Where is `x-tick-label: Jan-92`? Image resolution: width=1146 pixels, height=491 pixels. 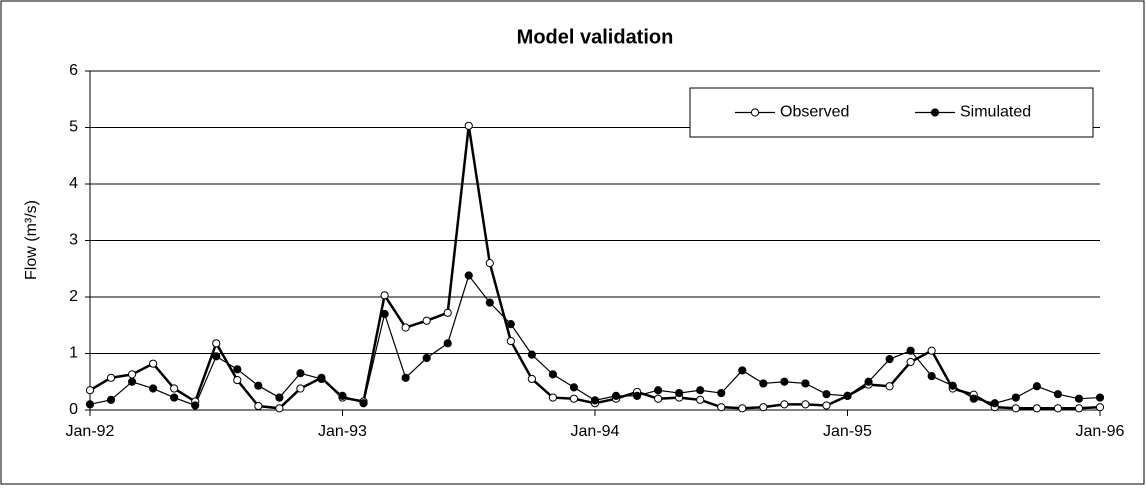
x-tick-label: Jan-92 is located at coordinates (90, 431).